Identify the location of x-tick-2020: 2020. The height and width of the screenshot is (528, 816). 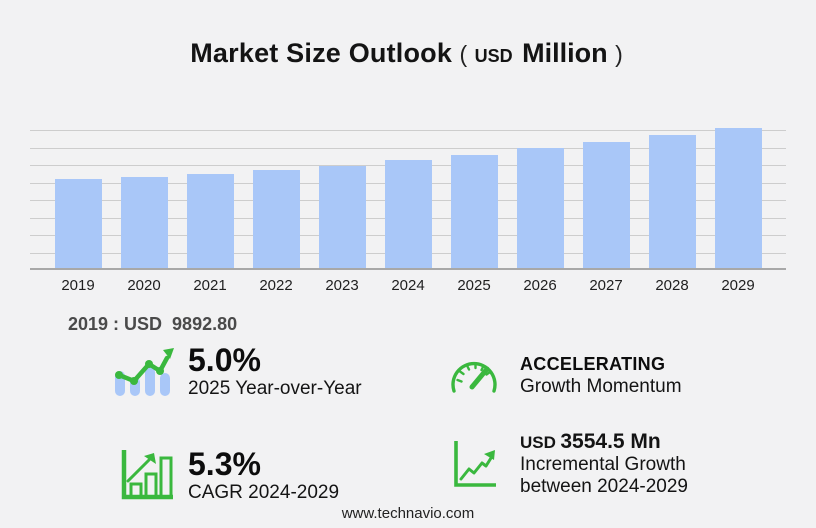
(144, 285).